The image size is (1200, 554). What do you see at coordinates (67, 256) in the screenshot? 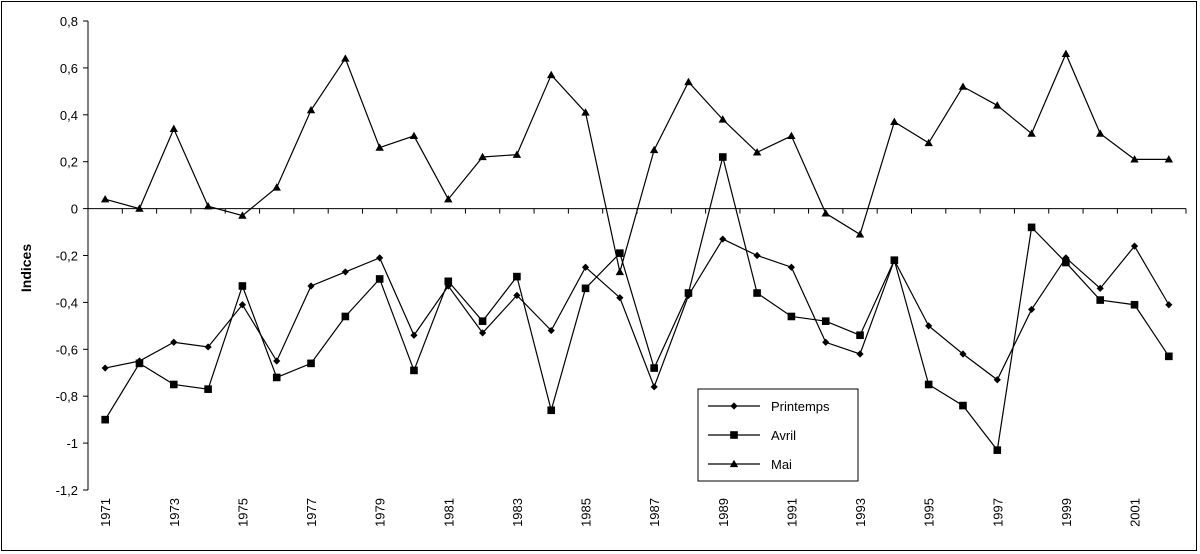
I see `y-tick-label: -0,2` at bounding box center [67, 256].